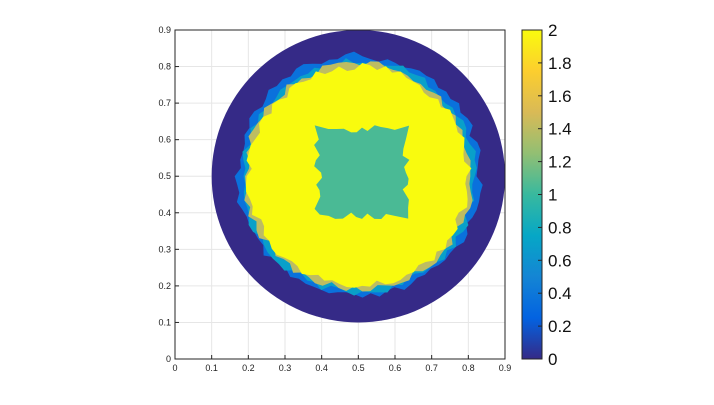  What do you see at coordinates (552, 195) in the screenshot?
I see `colorbar-tick-label: 1` at bounding box center [552, 195].